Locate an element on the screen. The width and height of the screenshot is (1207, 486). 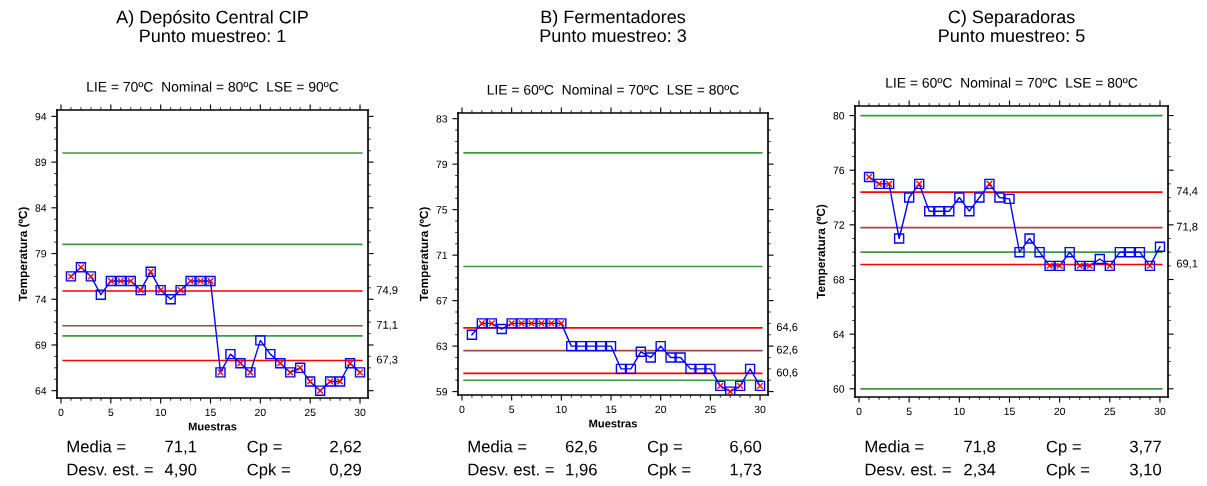
text: 1,96 is located at coordinates (581, 470).